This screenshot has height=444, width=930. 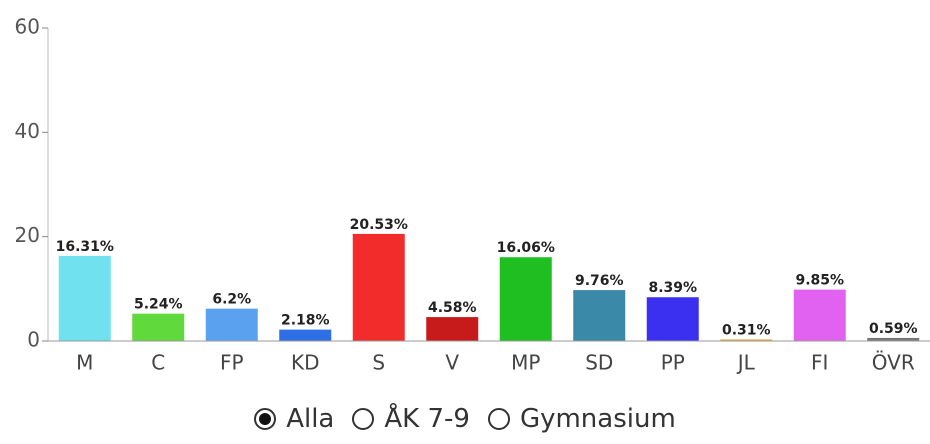 I want to click on value-label: 20.53%, so click(x=379, y=225).